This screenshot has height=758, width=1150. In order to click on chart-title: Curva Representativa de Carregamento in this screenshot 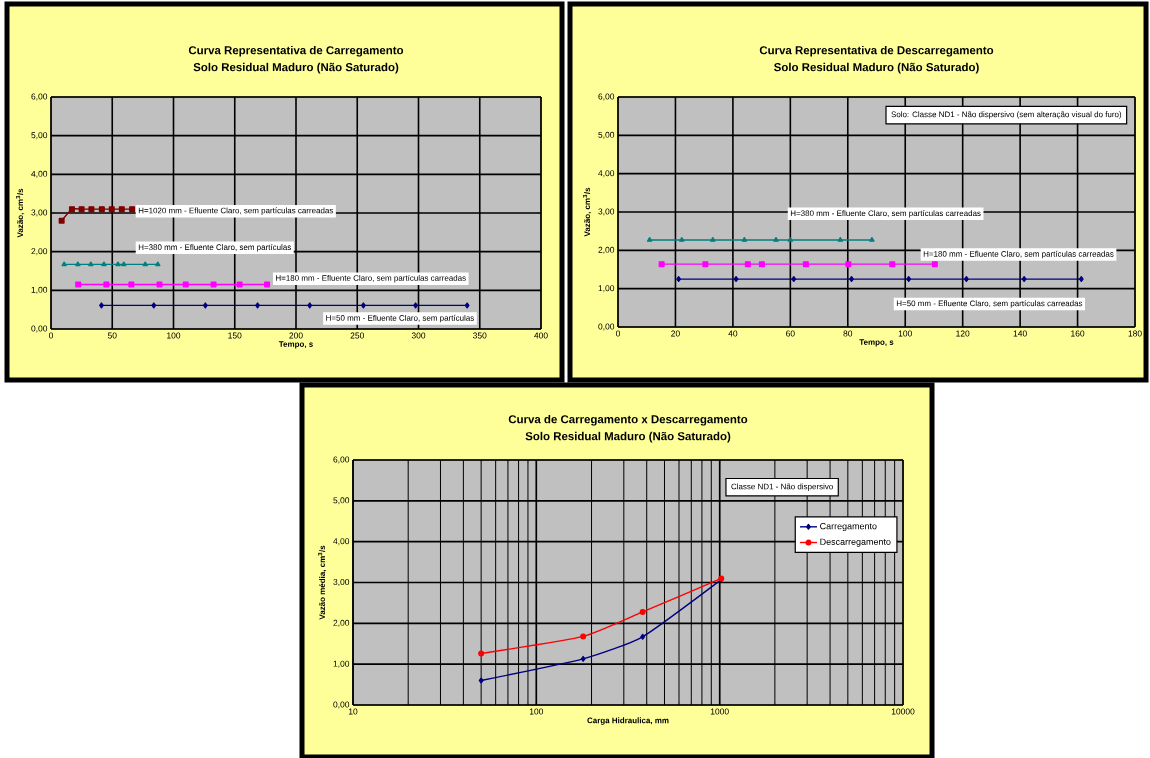, I will do `click(296, 51)`.